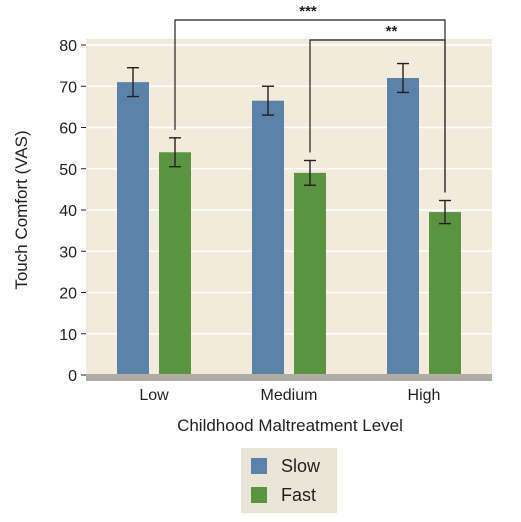 This screenshot has width=521, height=522. I want to click on significance-label-2: **, so click(392, 31).